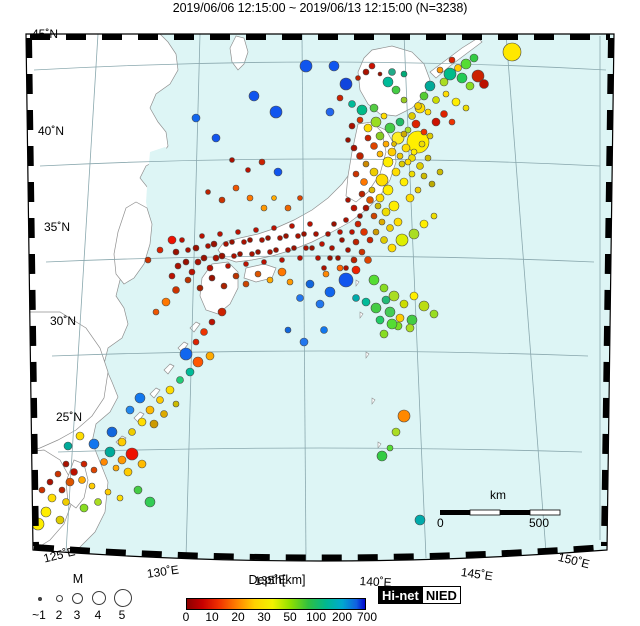  What do you see at coordinates (239, 53) in the screenshot?
I see `sakhalin` at bounding box center [239, 53].